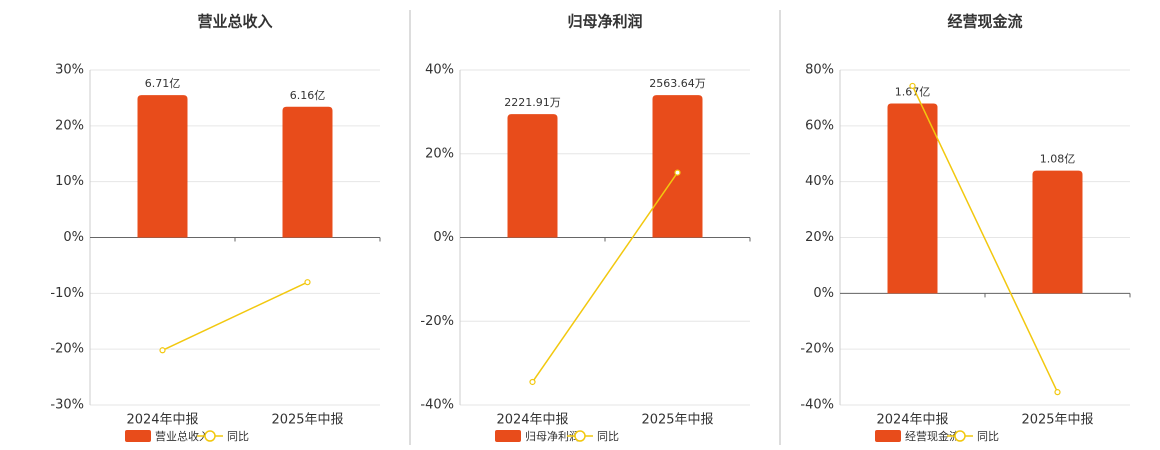  I want to click on legend-label: 营业总收入, so click(182, 436).